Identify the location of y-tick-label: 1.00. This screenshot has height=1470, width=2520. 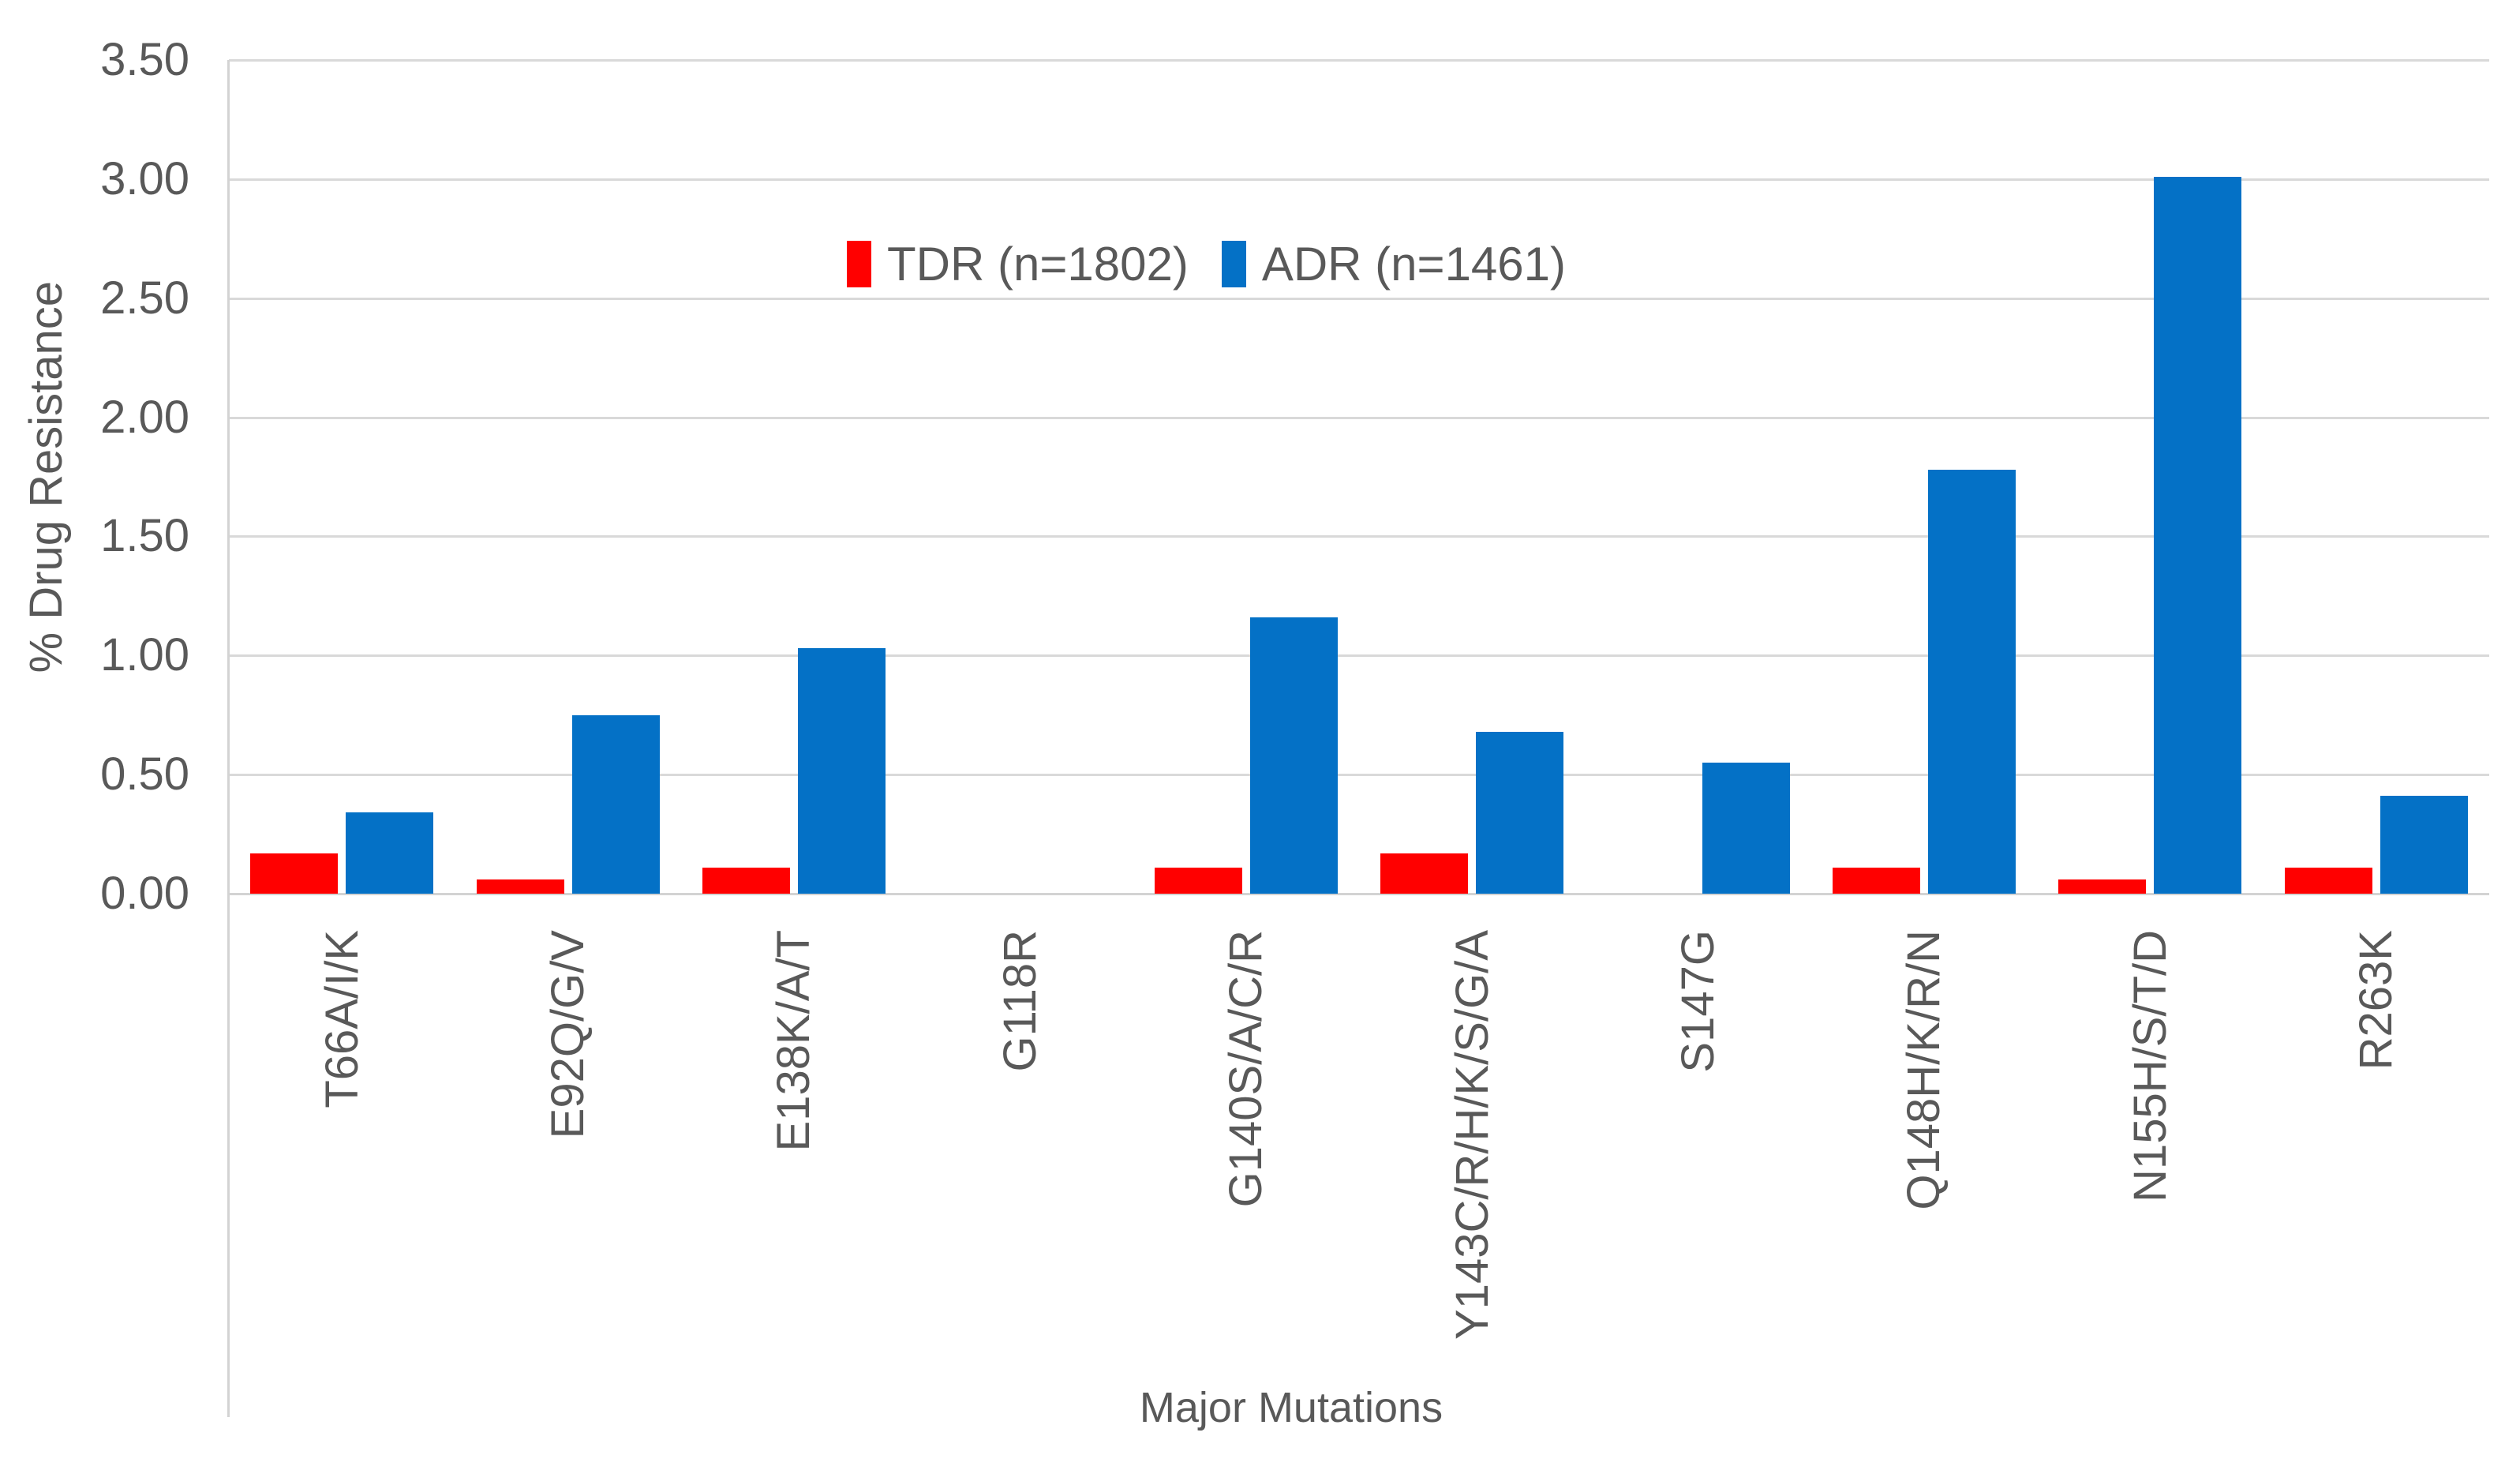
(144, 655).